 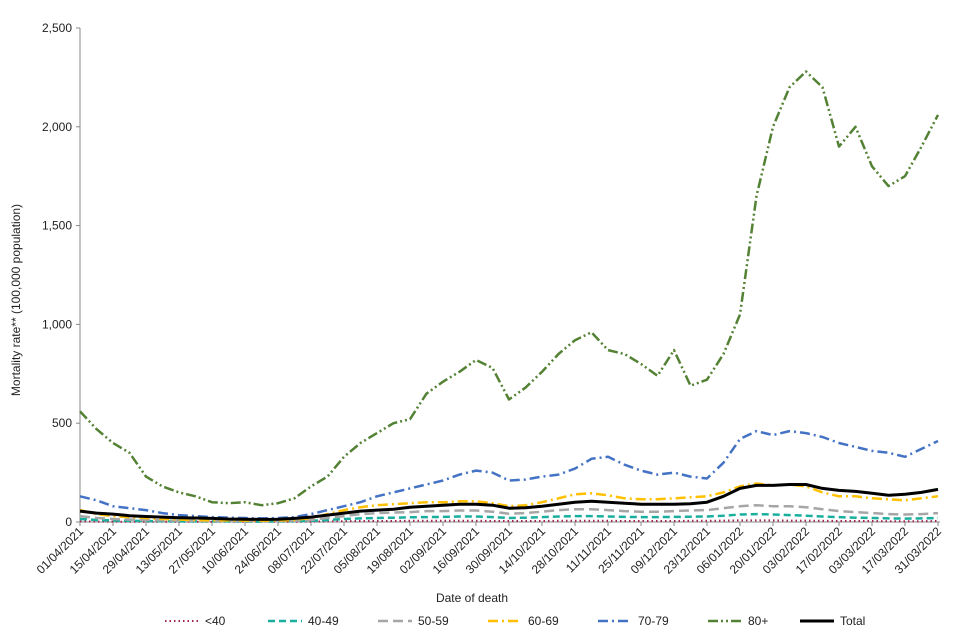 What do you see at coordinates (653, 621) in the screenshot?
I see `legend-label: 70-79` at bounding box center [653, 621].